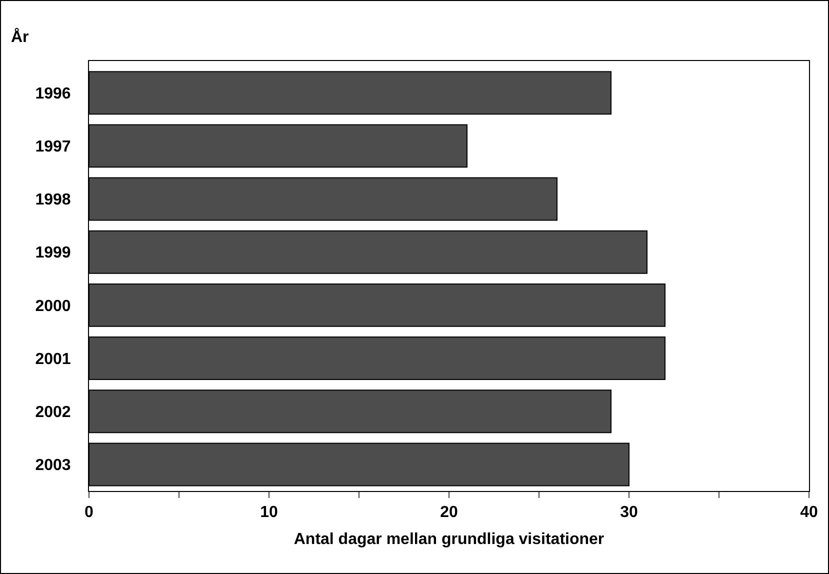  Describe the element at coordinates (53, 359) in the screenshot. I see `y-tick-label: 2001` at that location.